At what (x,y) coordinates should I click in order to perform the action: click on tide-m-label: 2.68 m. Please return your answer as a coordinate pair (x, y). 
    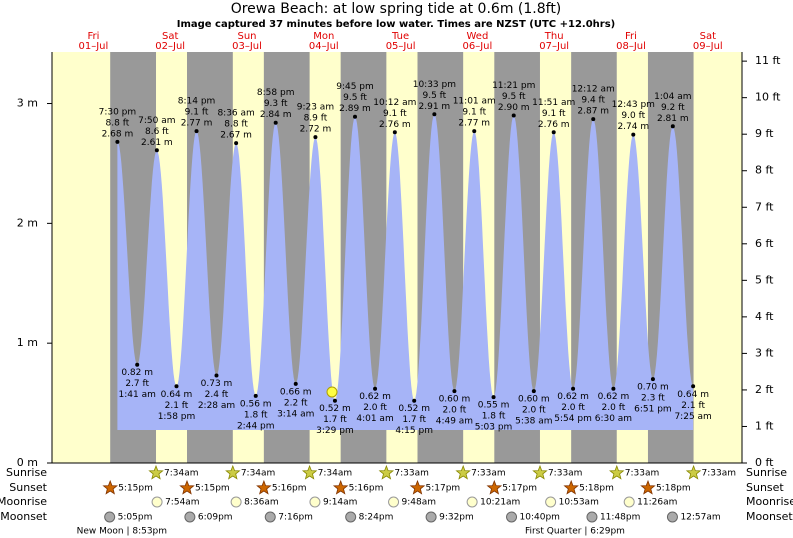
    Looking at the image, I should click on (118, 134).